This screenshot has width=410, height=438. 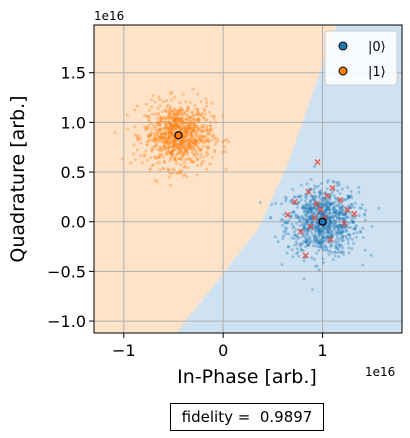 I want to click on fidelity-label: fidelity =, so click(x=216, y=417).